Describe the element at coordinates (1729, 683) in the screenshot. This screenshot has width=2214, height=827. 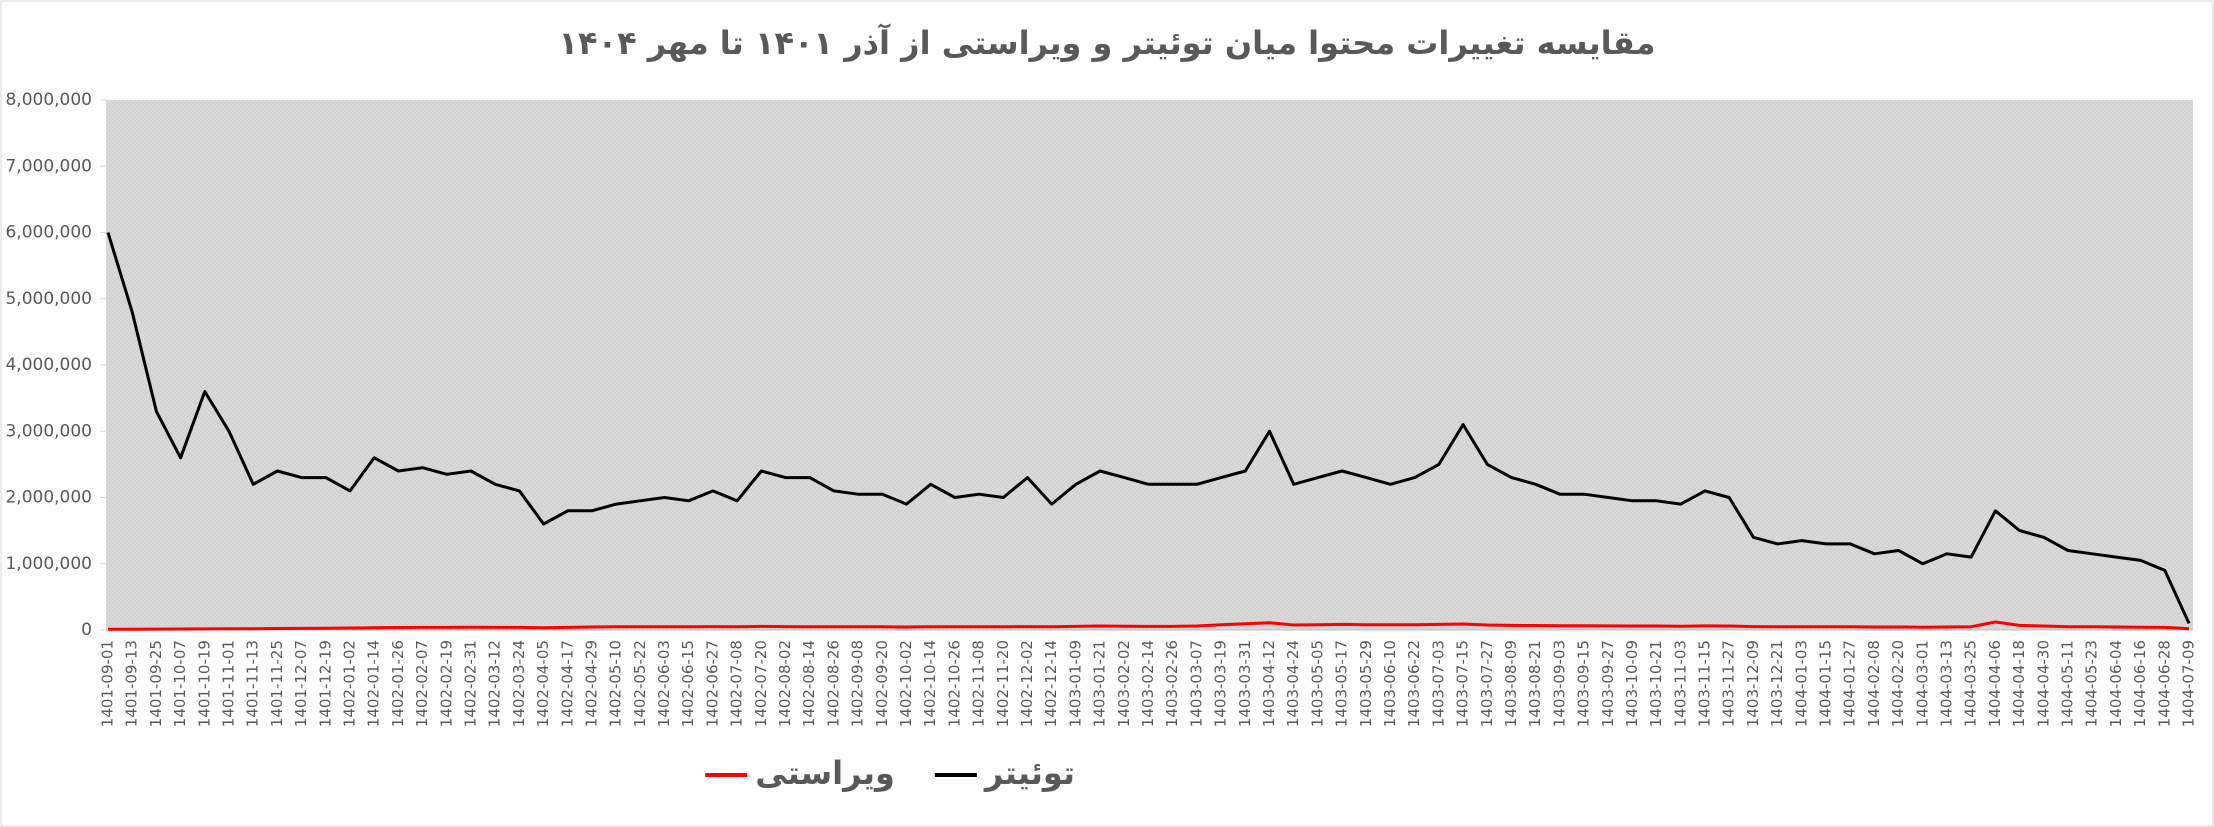
I see `x-tick-label: 1403-11-27` at that location.